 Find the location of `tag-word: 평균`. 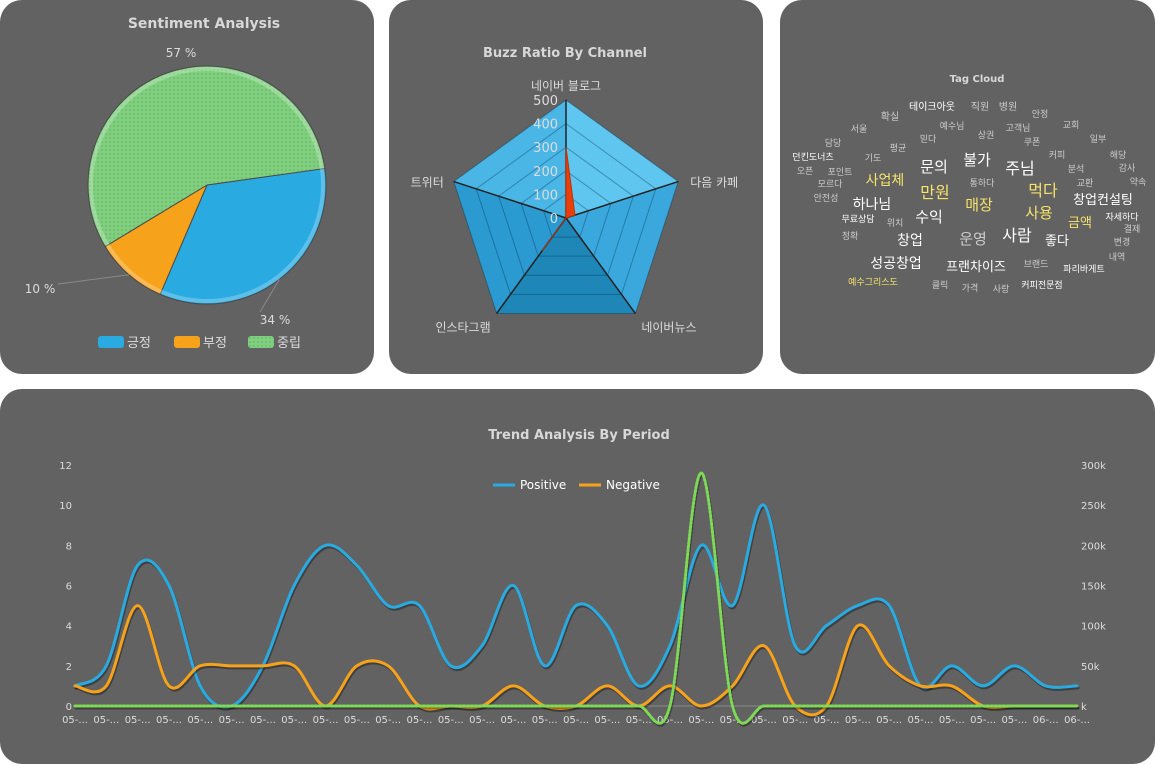

tag-word: 평균 is located at coordinates (898, 148).